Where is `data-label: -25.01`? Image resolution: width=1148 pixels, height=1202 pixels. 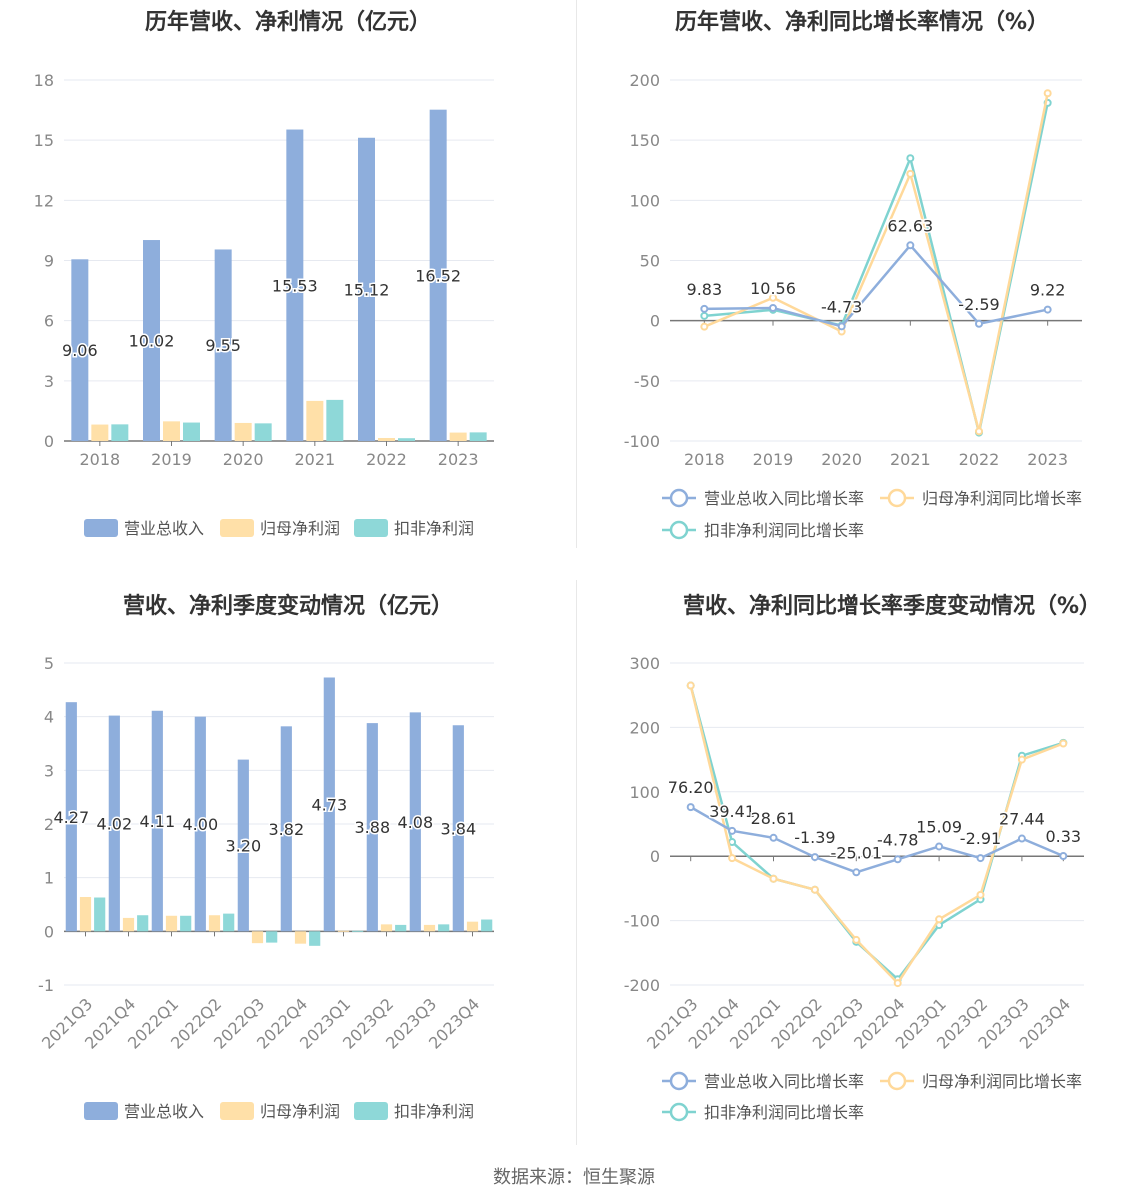
data-label: -25.01 is located at coordinates (857, 852).